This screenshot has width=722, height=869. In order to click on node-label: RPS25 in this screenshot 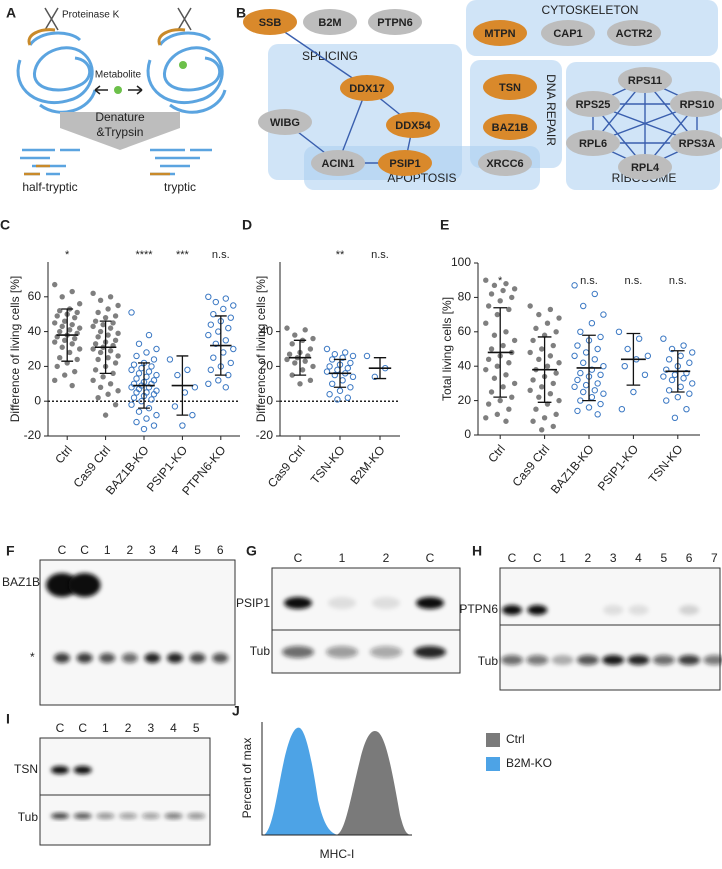, I will do `click(593, 105)`.